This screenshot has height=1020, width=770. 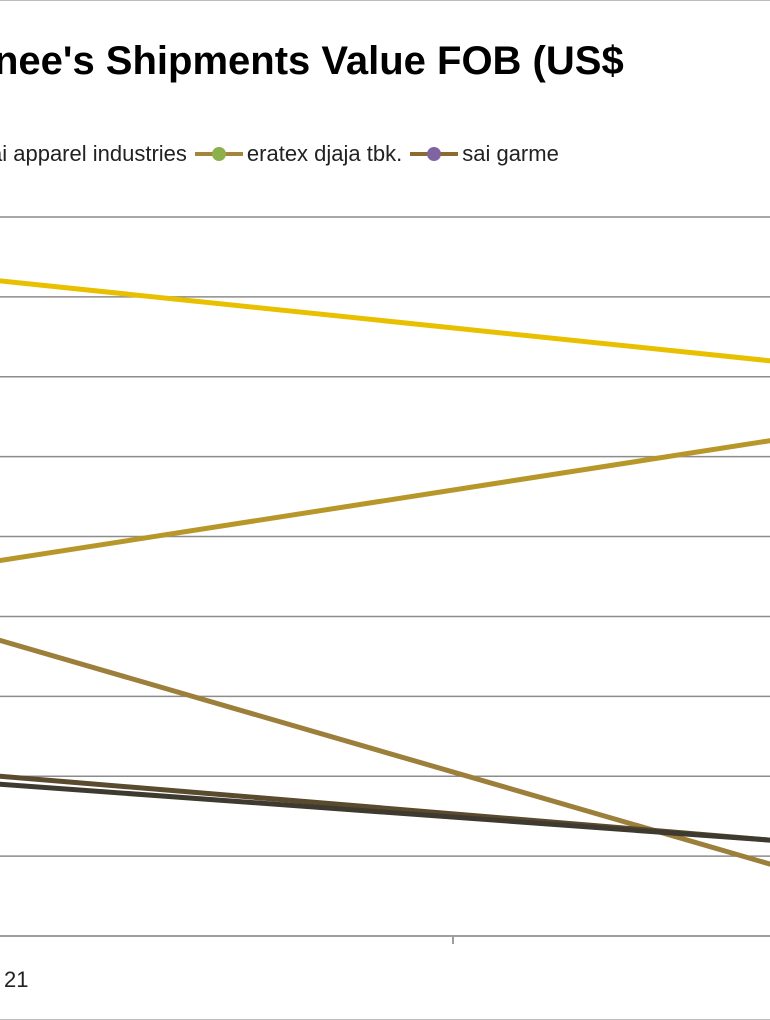 What do you see at coordinates (312, 61) in the screenshot?
I see `chart-title: nee's Shipments Value FOB (US$` at bounding box center [312, 61].